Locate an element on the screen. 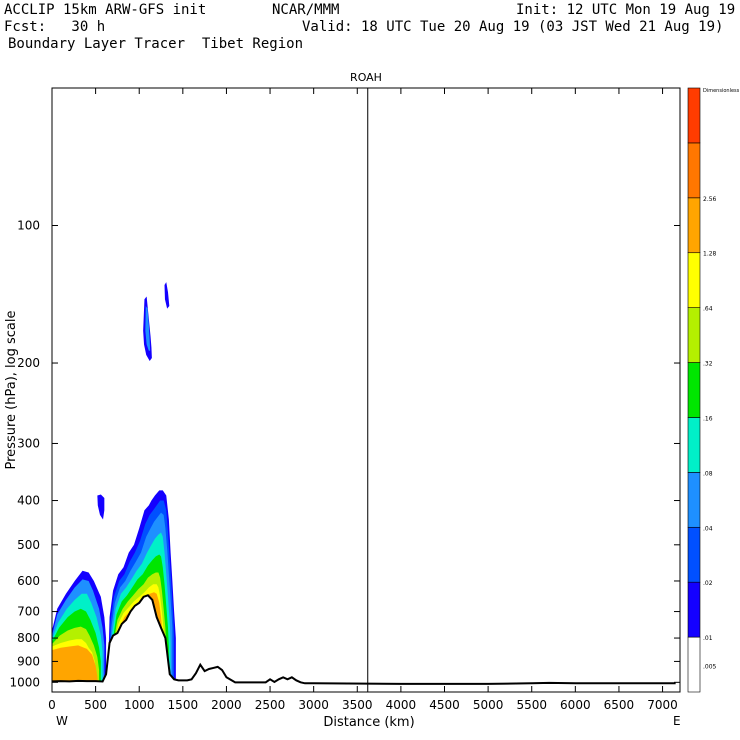 Image resolution: width=740 pixels, height=740 pixels. y-tick-label: 600 is located at coordinates (28, 581).